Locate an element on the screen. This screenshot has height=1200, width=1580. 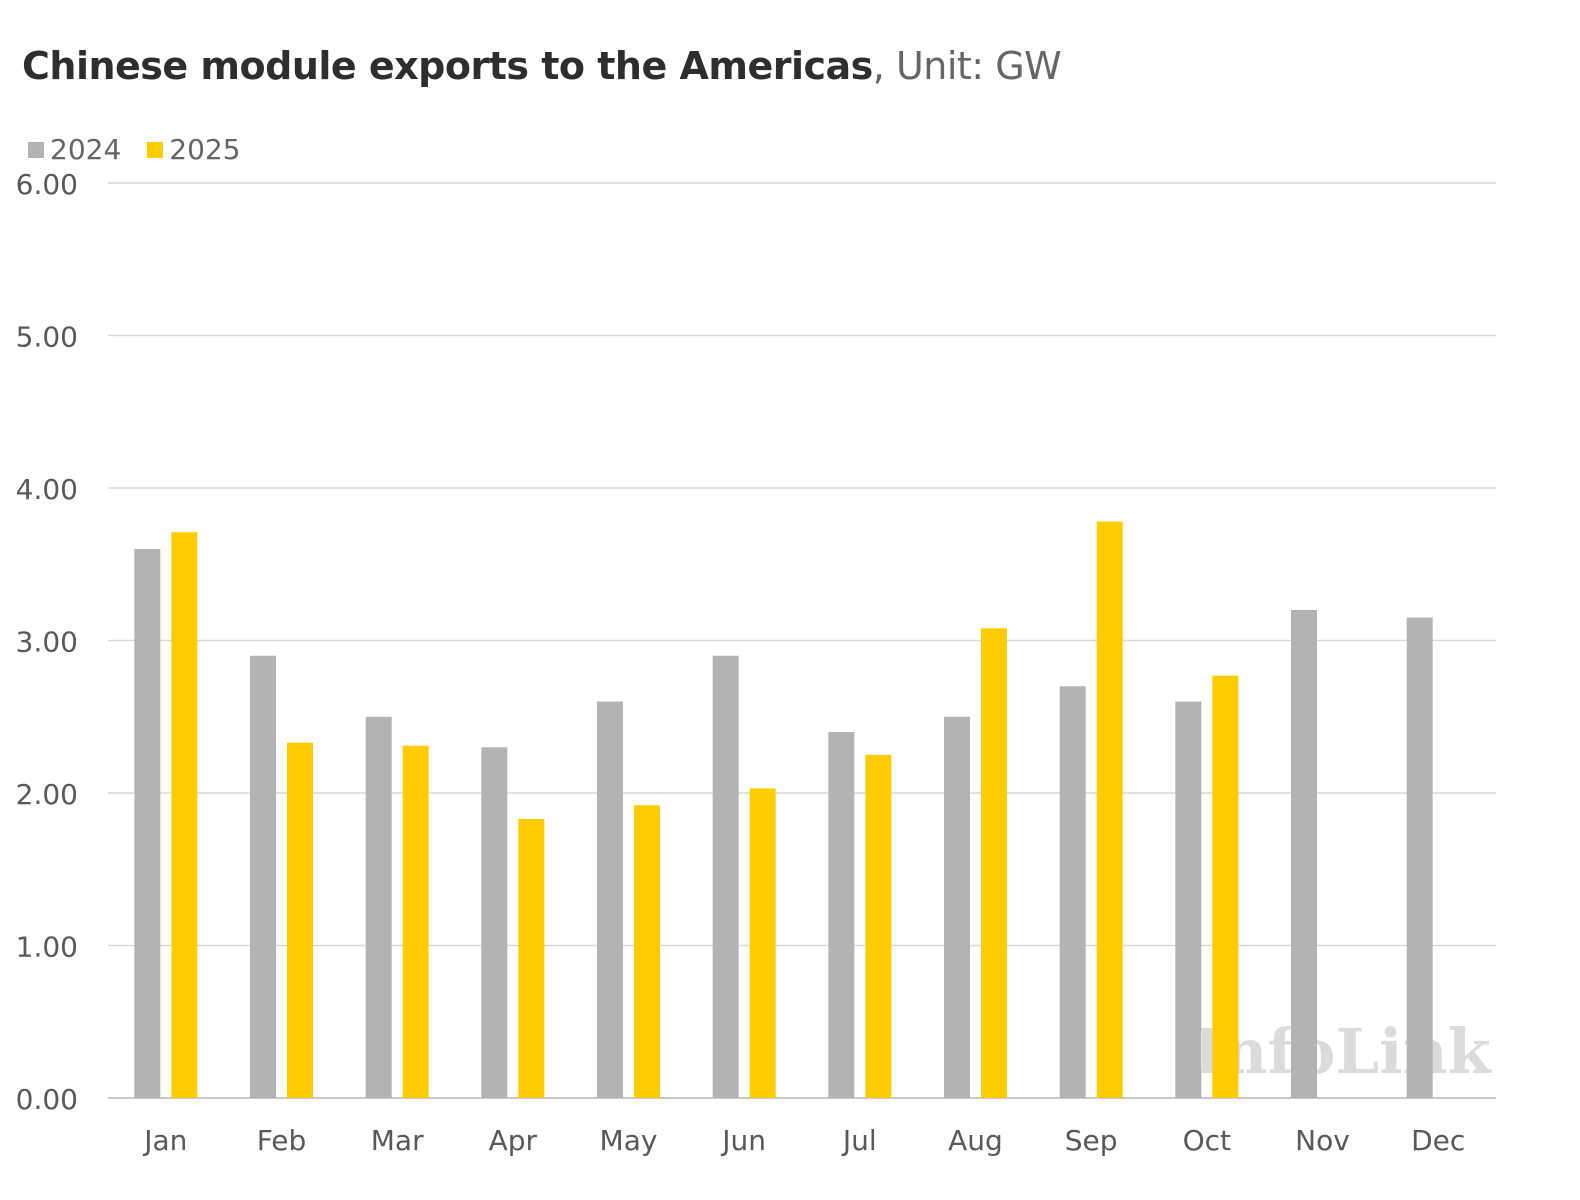
y-tick-label: 6.00 is located at coordinates (47, 184).